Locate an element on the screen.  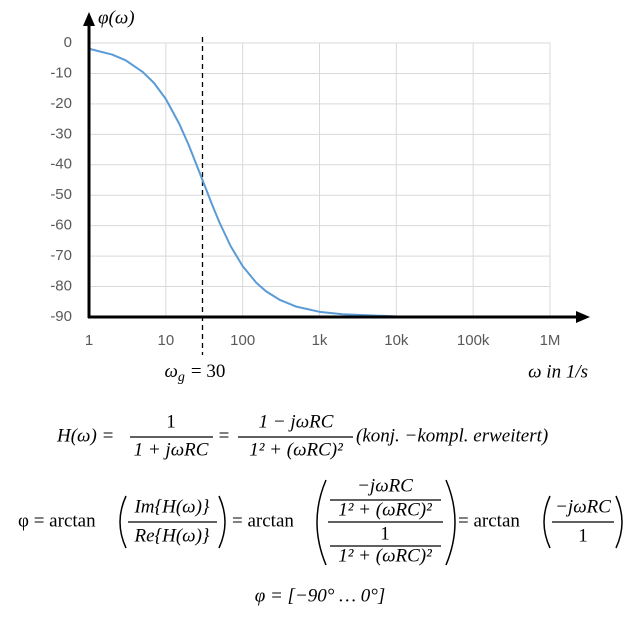
x-tick-label: 1 is located at coordinates (89, 340).